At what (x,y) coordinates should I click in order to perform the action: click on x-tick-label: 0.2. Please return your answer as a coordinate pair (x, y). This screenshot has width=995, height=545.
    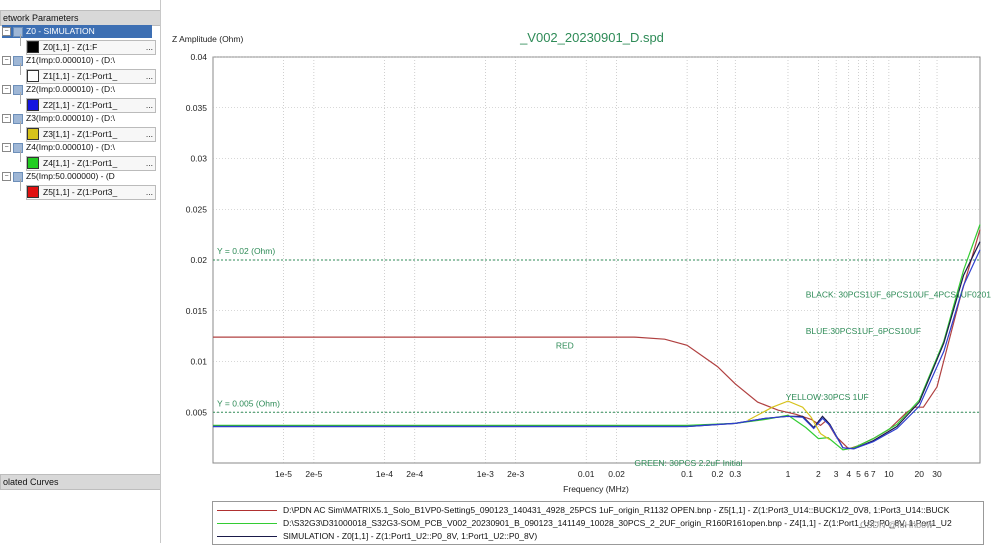
    Looking at the image, I should click on (718, 474).